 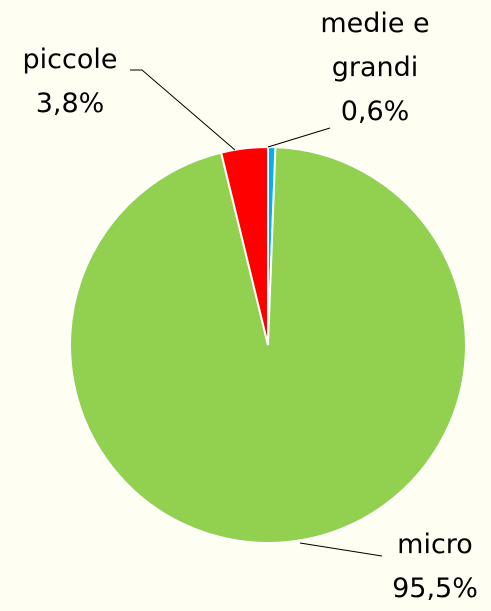 I want to click on pie-slice, so click(x=244, y=245).